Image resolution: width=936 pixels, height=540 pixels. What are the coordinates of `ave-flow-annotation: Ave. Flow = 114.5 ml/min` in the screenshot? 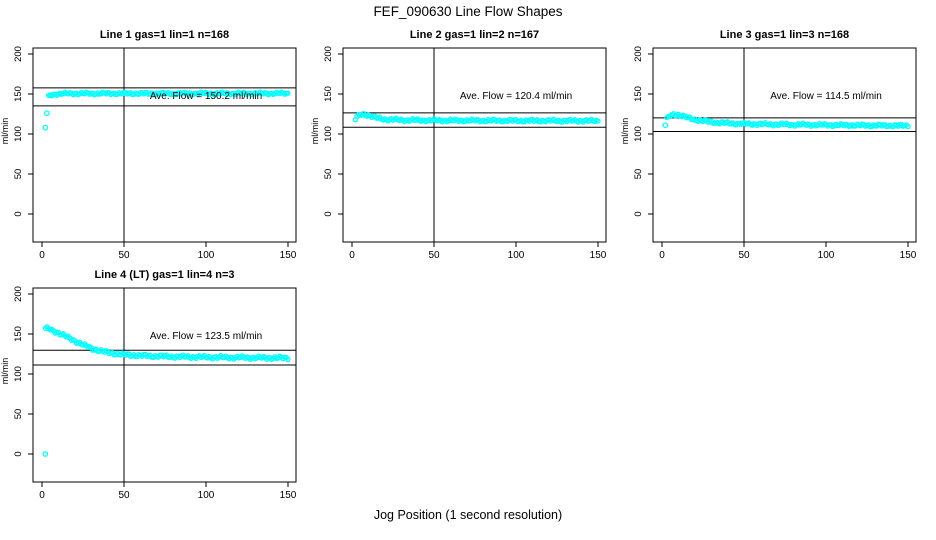 It's located at (826, 96).